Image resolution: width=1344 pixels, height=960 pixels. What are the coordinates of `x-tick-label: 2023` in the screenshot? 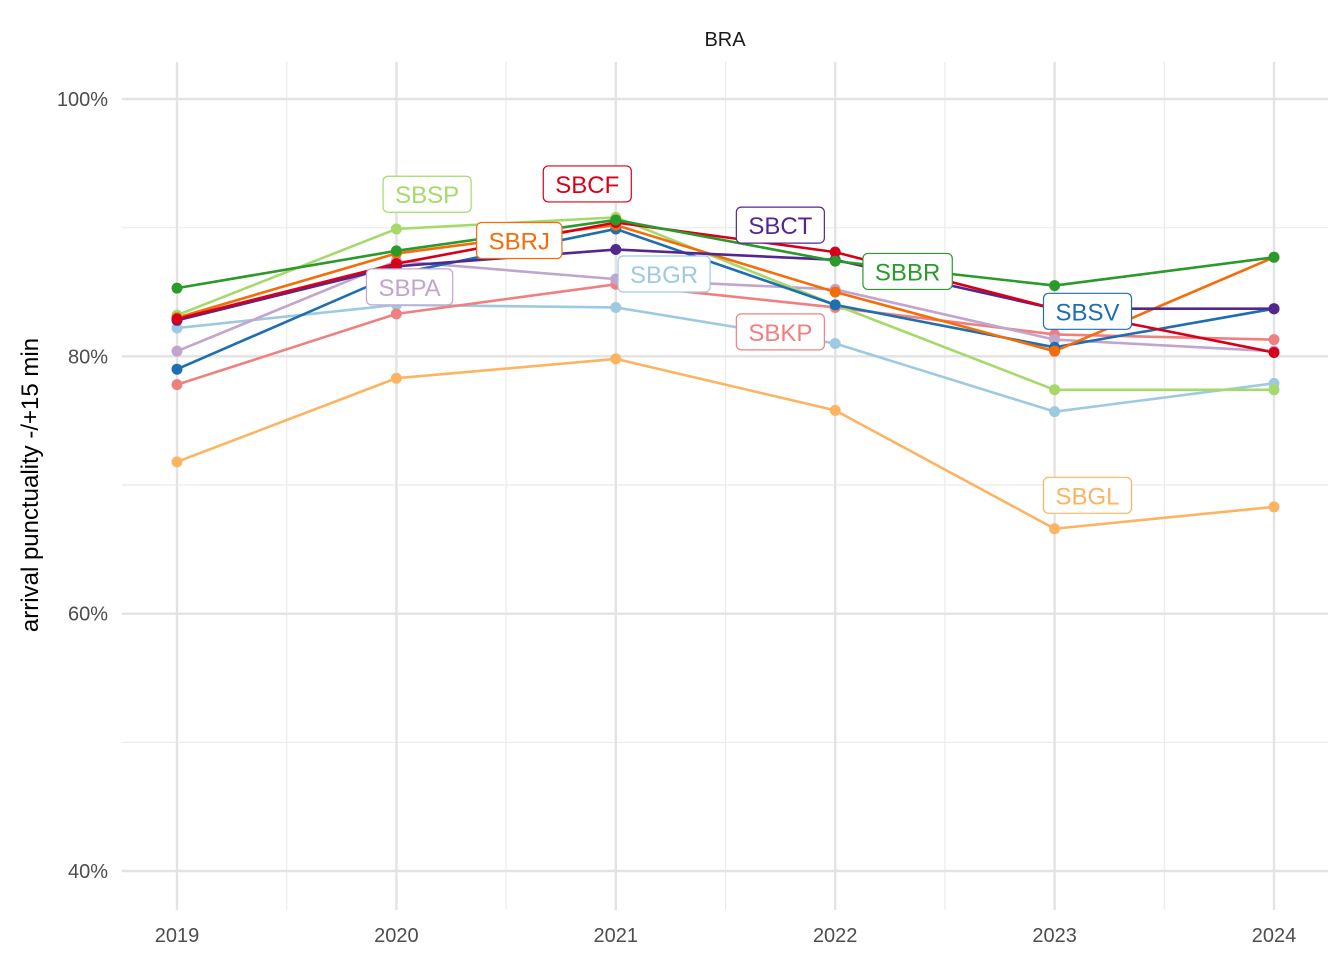 It's located at (1054, 936).